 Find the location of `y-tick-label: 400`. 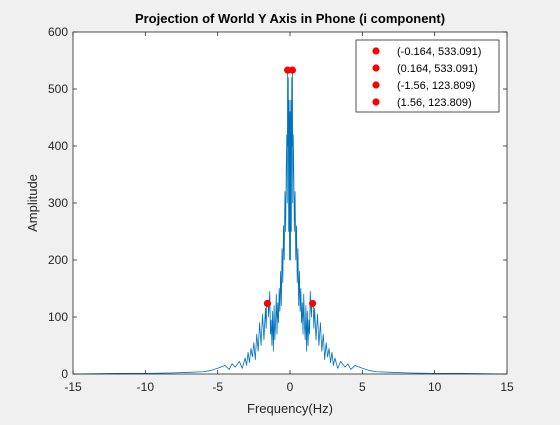

y-tick-label: 400 is located at coordinates (58, 146).